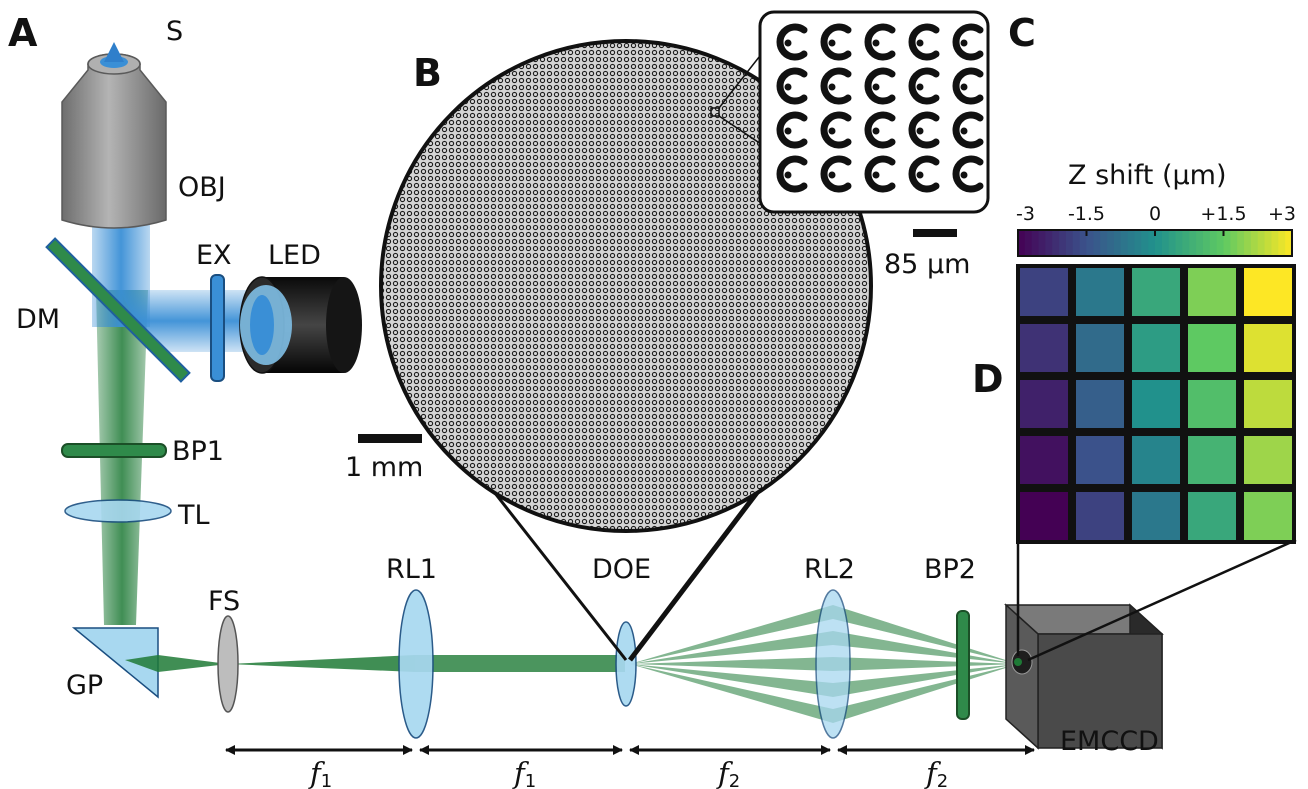  What do you see at coordinates (118, 310) in the screenshot?
I see `dichroic-mirror-icon` at bounding box center [118, 310].